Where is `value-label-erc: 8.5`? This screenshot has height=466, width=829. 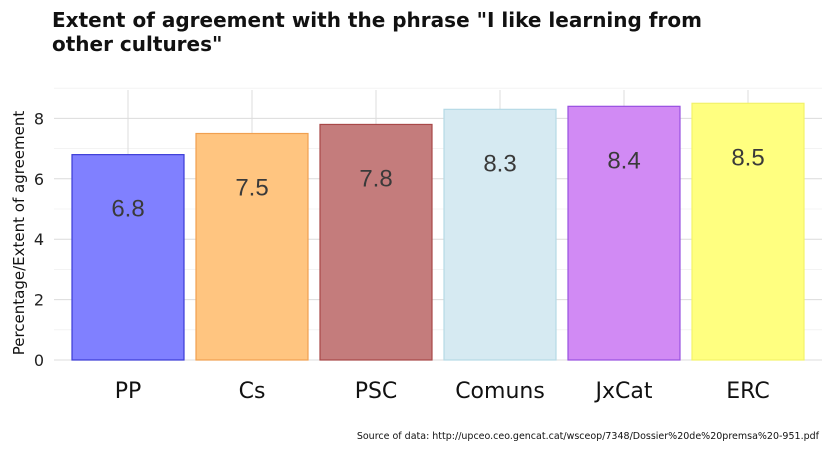 value-label-erc: 8.5 is located at coordinates (747, 157).